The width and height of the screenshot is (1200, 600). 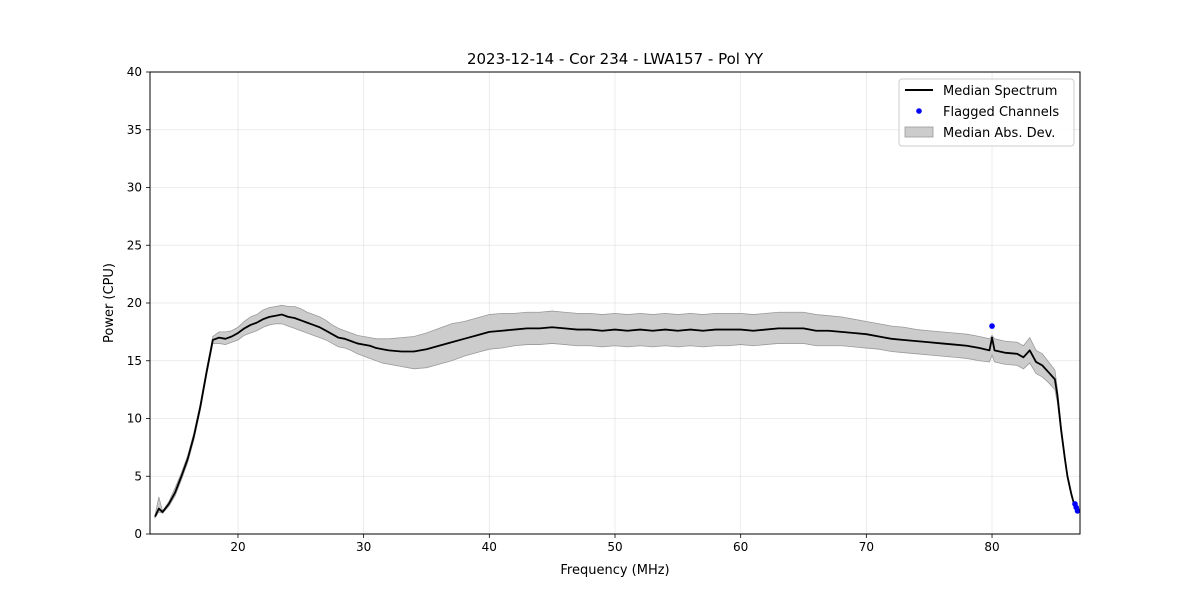 I want to click on legend-mad-label: Median Abs. Dev., so click(x=999, y=133).